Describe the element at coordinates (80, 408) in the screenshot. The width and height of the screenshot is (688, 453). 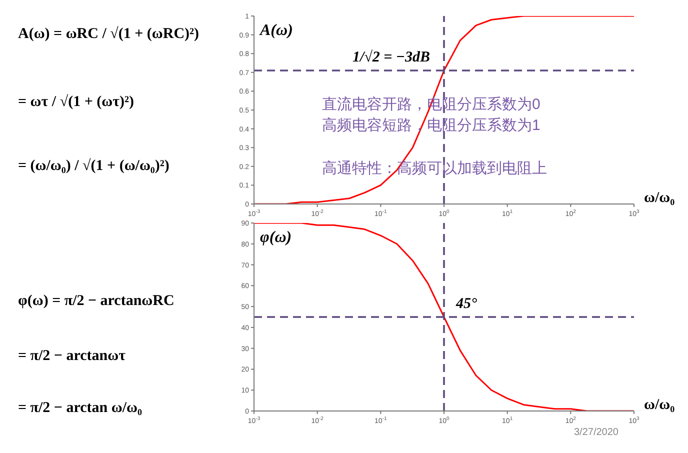
I see `text: = π/2 − arctan ω/ω₀` at that location.